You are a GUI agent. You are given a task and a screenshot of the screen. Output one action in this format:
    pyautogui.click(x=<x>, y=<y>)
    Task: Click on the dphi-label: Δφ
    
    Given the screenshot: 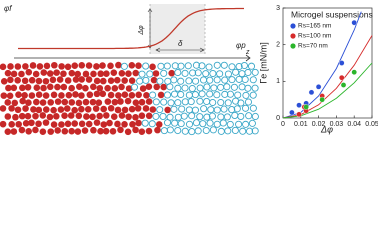 What is the action you would take?
    pyautogui.click(x=141, y=30)
    